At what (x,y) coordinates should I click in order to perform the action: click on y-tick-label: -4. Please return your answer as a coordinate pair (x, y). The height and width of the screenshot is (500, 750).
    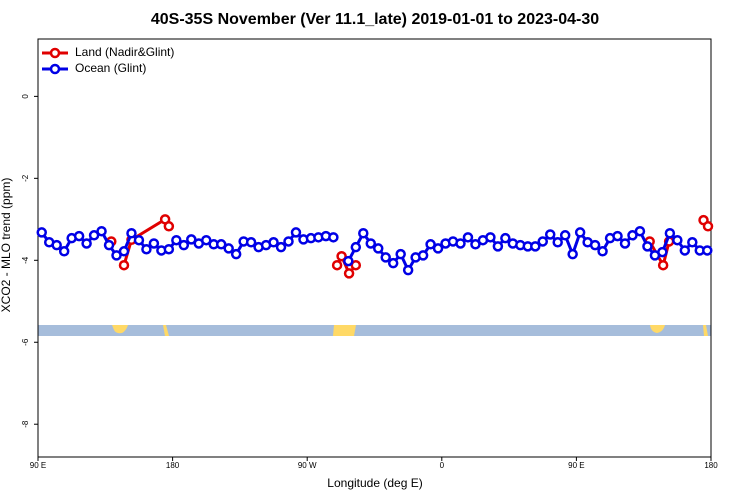
    Looking at the image, I should click on (25, 260).